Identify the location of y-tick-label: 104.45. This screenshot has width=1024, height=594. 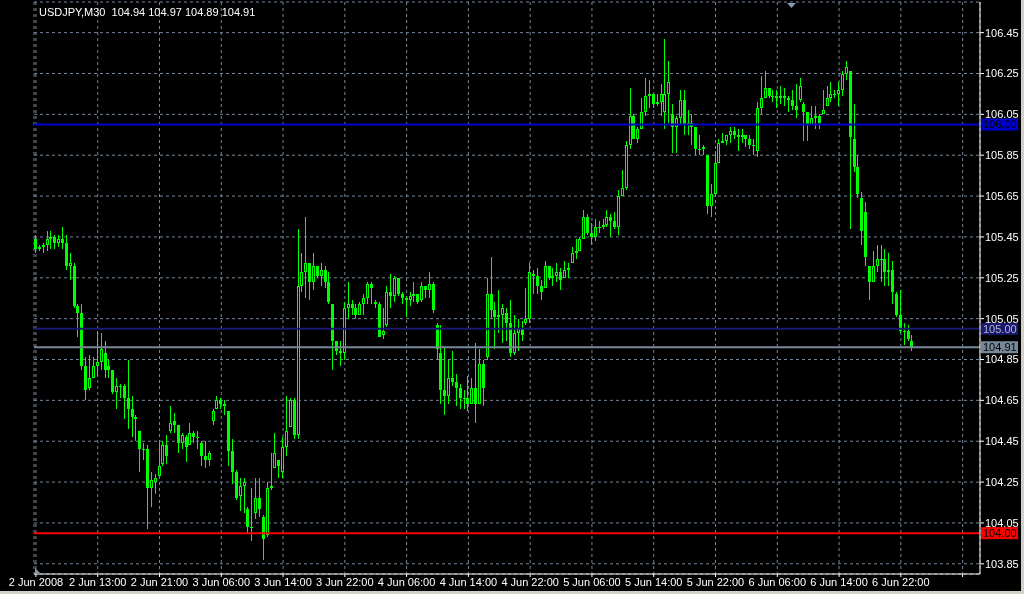
(1002, 441).